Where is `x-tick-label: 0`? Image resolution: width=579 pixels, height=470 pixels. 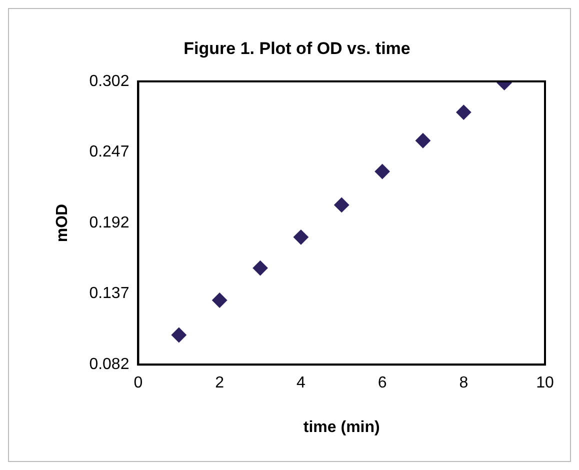
x-tick-label: 0 is located at coordinates (138, 383).